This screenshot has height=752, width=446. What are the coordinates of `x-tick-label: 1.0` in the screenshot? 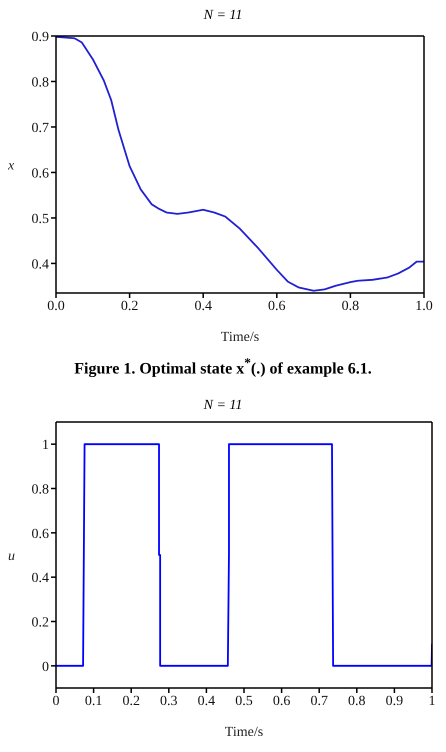 It's located at (424, 306).